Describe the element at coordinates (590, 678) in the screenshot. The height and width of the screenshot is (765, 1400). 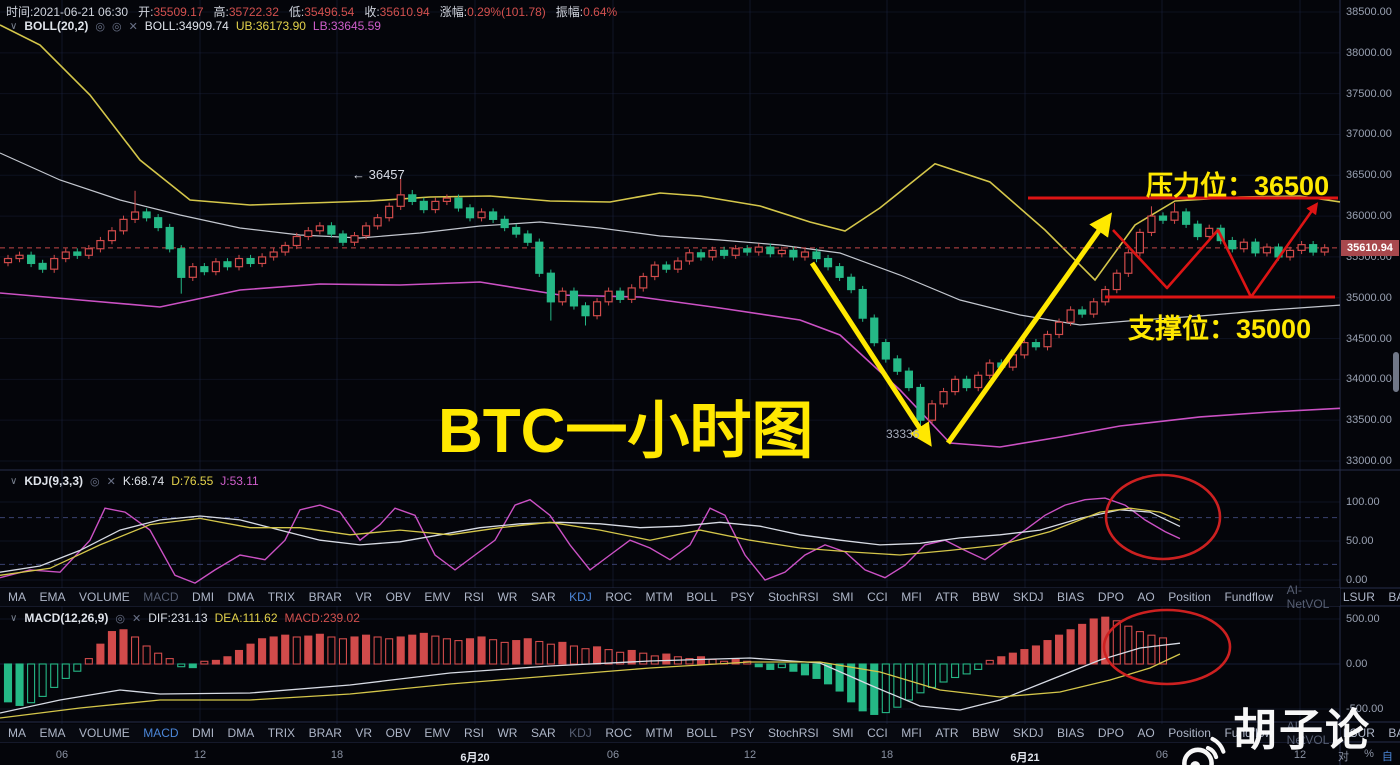
I see `macd-dif-line` at that location.